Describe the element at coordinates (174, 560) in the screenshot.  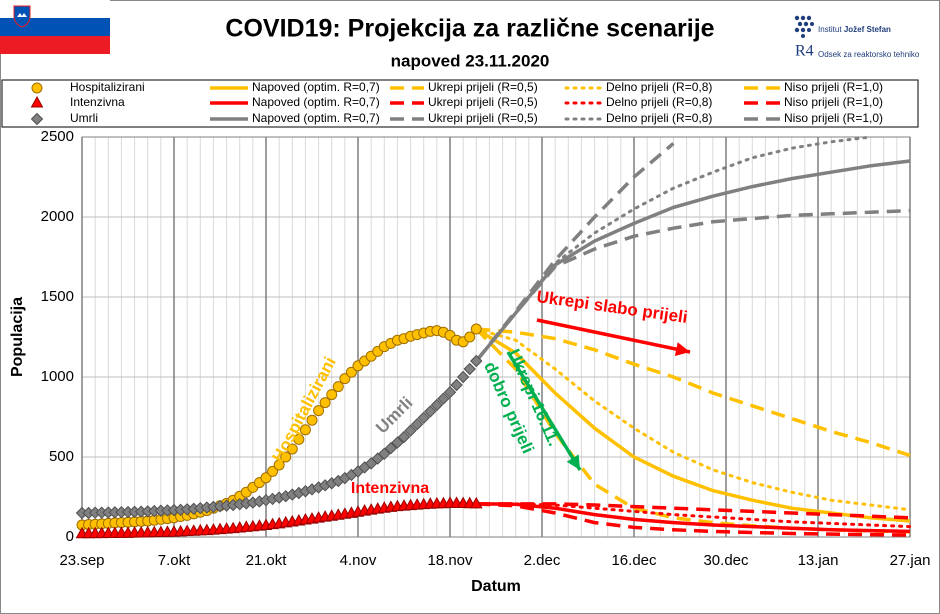
I see `x-tick-label: 7.okt` at that location.